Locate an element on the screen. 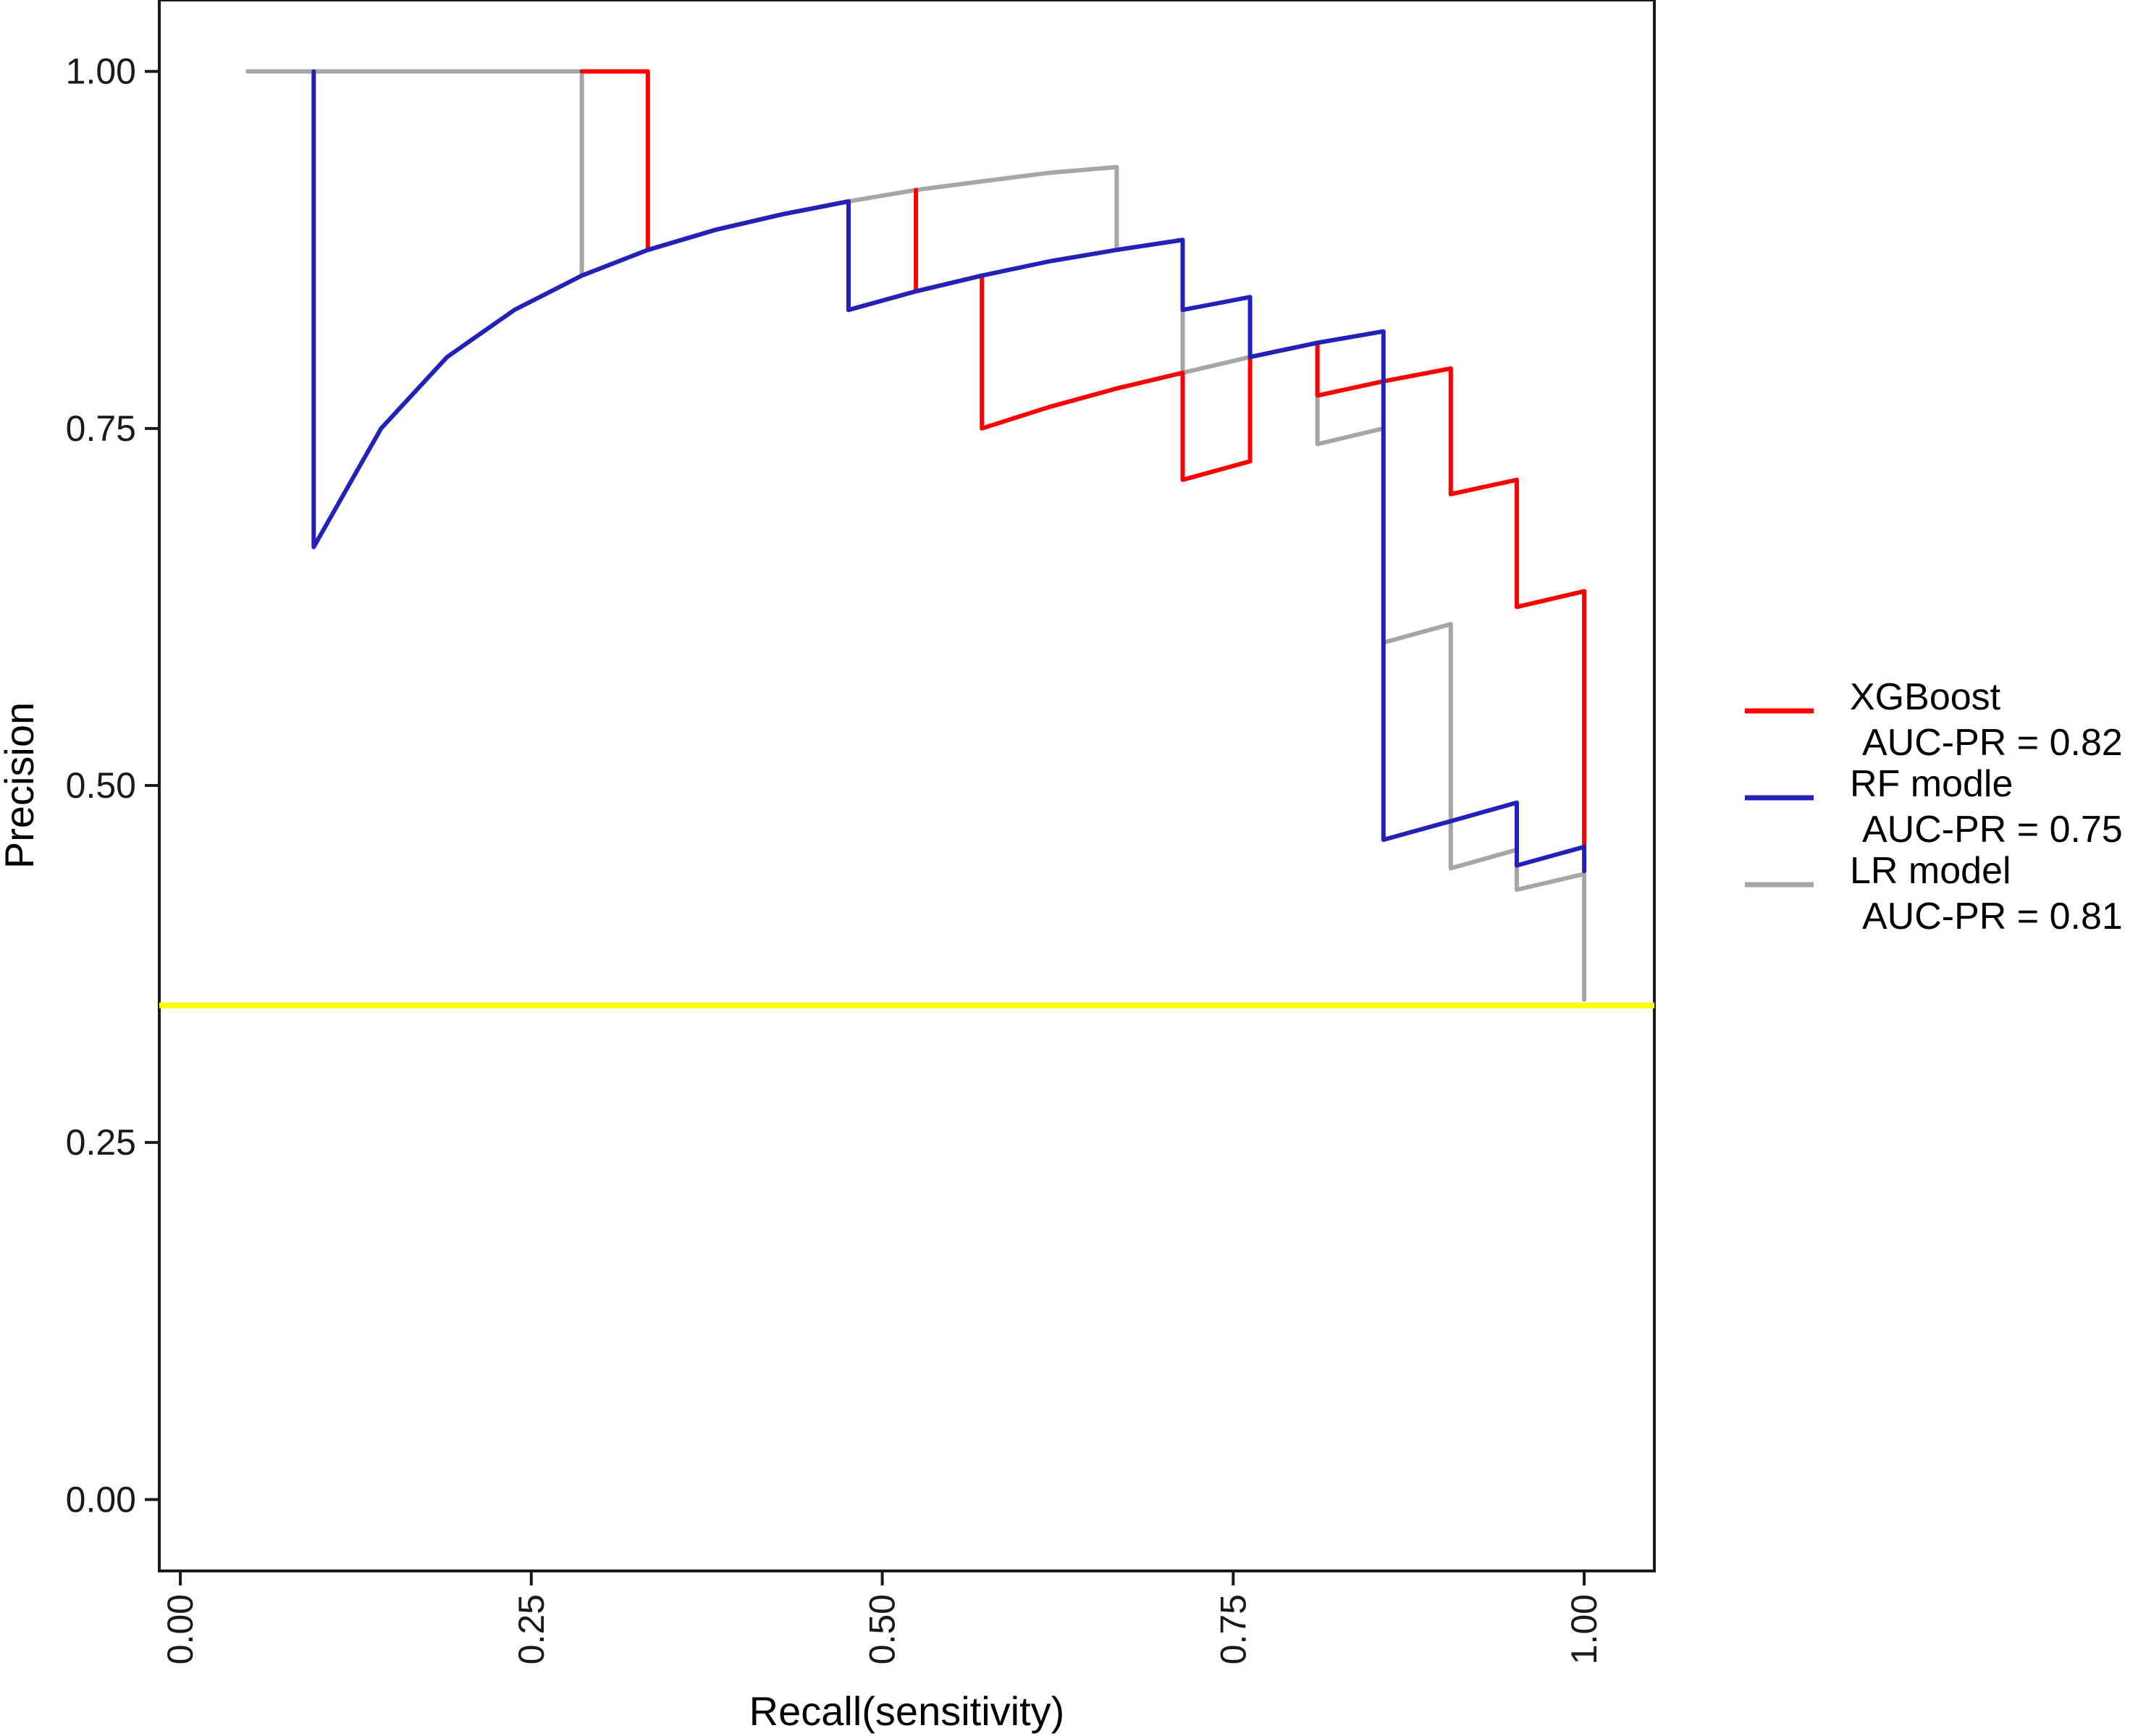 Image resolution: width=2138 pixels, height=1736 pixels. y-tick-label: 0.00 is located at coordinates (101, 1499).